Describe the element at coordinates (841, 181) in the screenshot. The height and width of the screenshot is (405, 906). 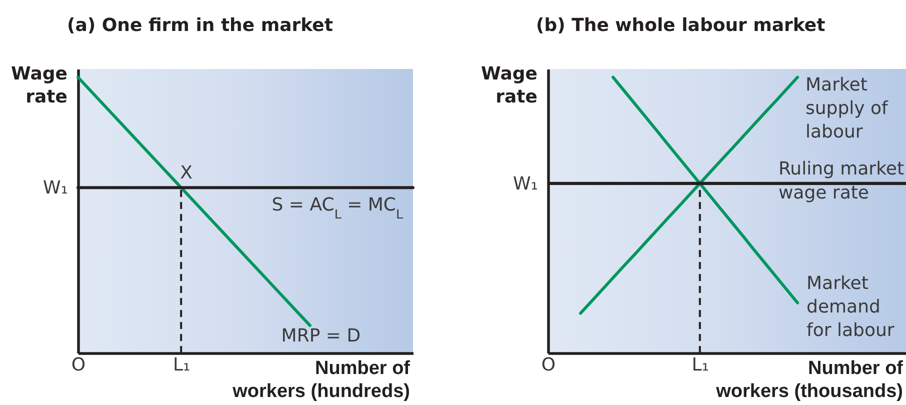
I see `ref-line-label: Ruling market wage rate` at that location.